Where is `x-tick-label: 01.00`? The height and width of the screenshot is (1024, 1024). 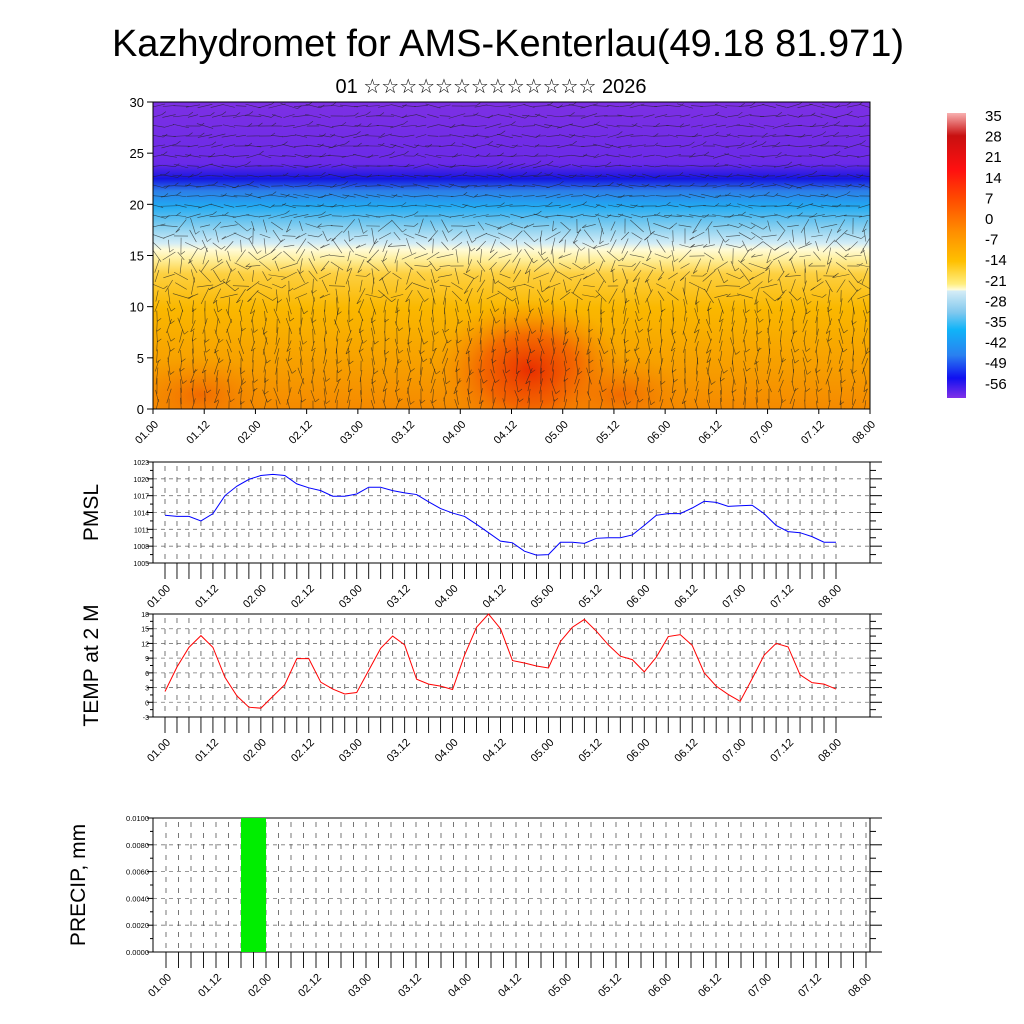
x-tick-label: 01.00 is located at coordinates (160, 986).